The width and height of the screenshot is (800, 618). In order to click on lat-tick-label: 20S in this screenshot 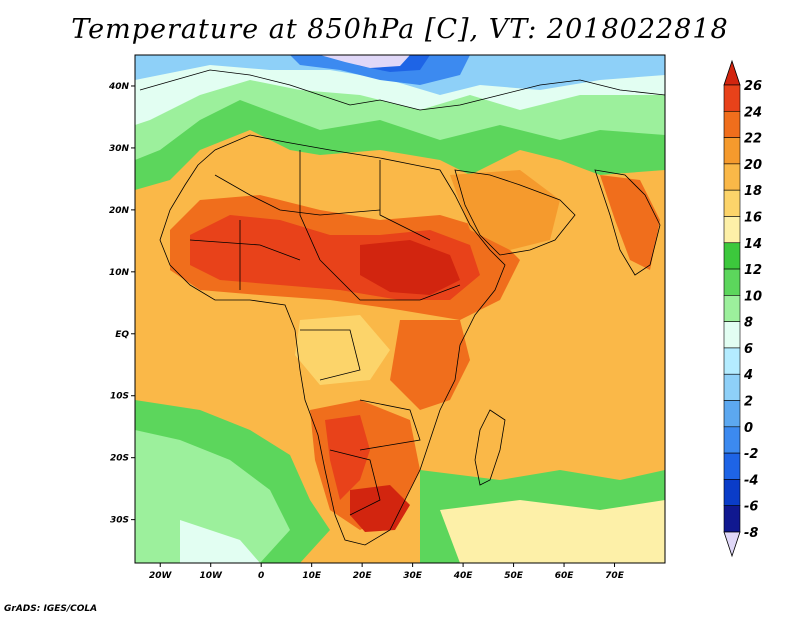, I will do `click(119, 459)`.